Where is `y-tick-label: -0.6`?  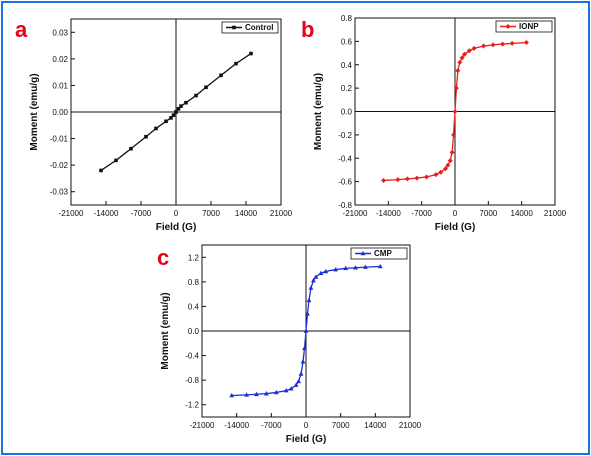
y-tick-label: -0.6 is located at coordinates (345, 182).